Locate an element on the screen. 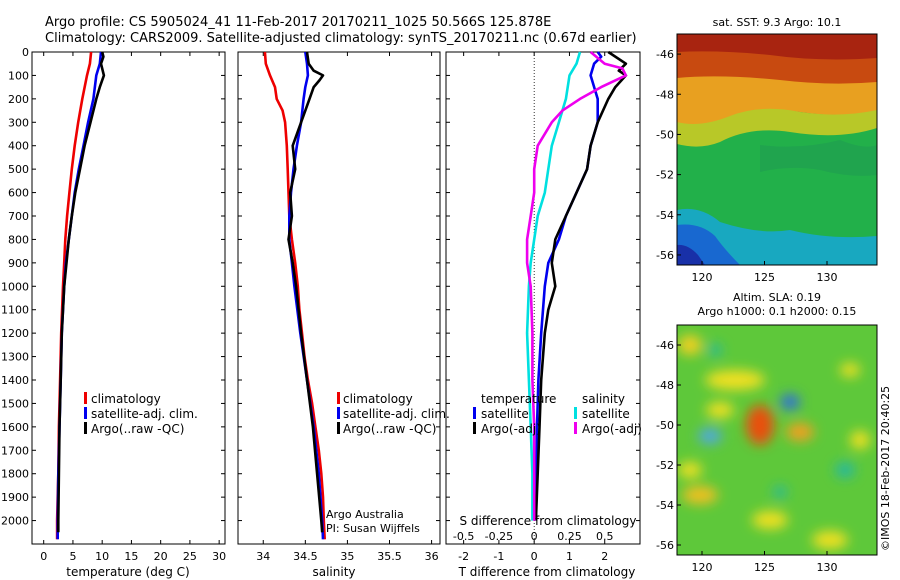  y-tick-label: 1300 is located at coordinates (15, 357).